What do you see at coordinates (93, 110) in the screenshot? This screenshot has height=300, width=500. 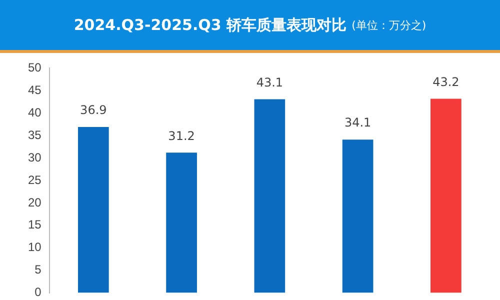 I see `data-label: 36.9` at bounding box center [93, 110].